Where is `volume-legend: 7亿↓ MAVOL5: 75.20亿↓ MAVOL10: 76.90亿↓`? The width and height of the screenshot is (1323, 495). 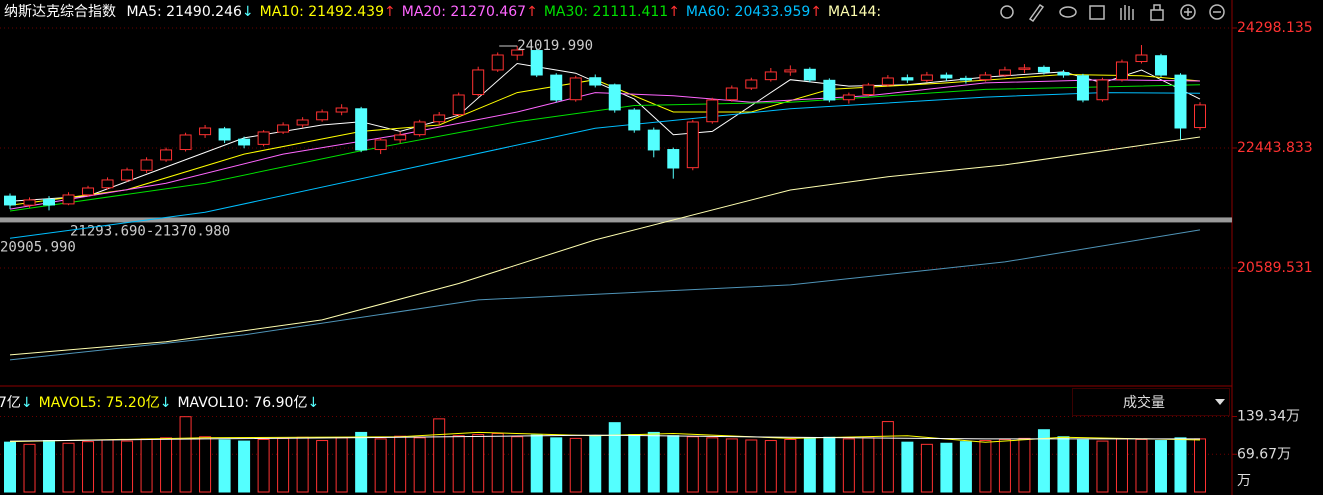
volume-legend: 7亿↓ MAVOL5: 75.20亿↓ MAVOL10: 76.90亿↓ is located at coordinates (162, 403).